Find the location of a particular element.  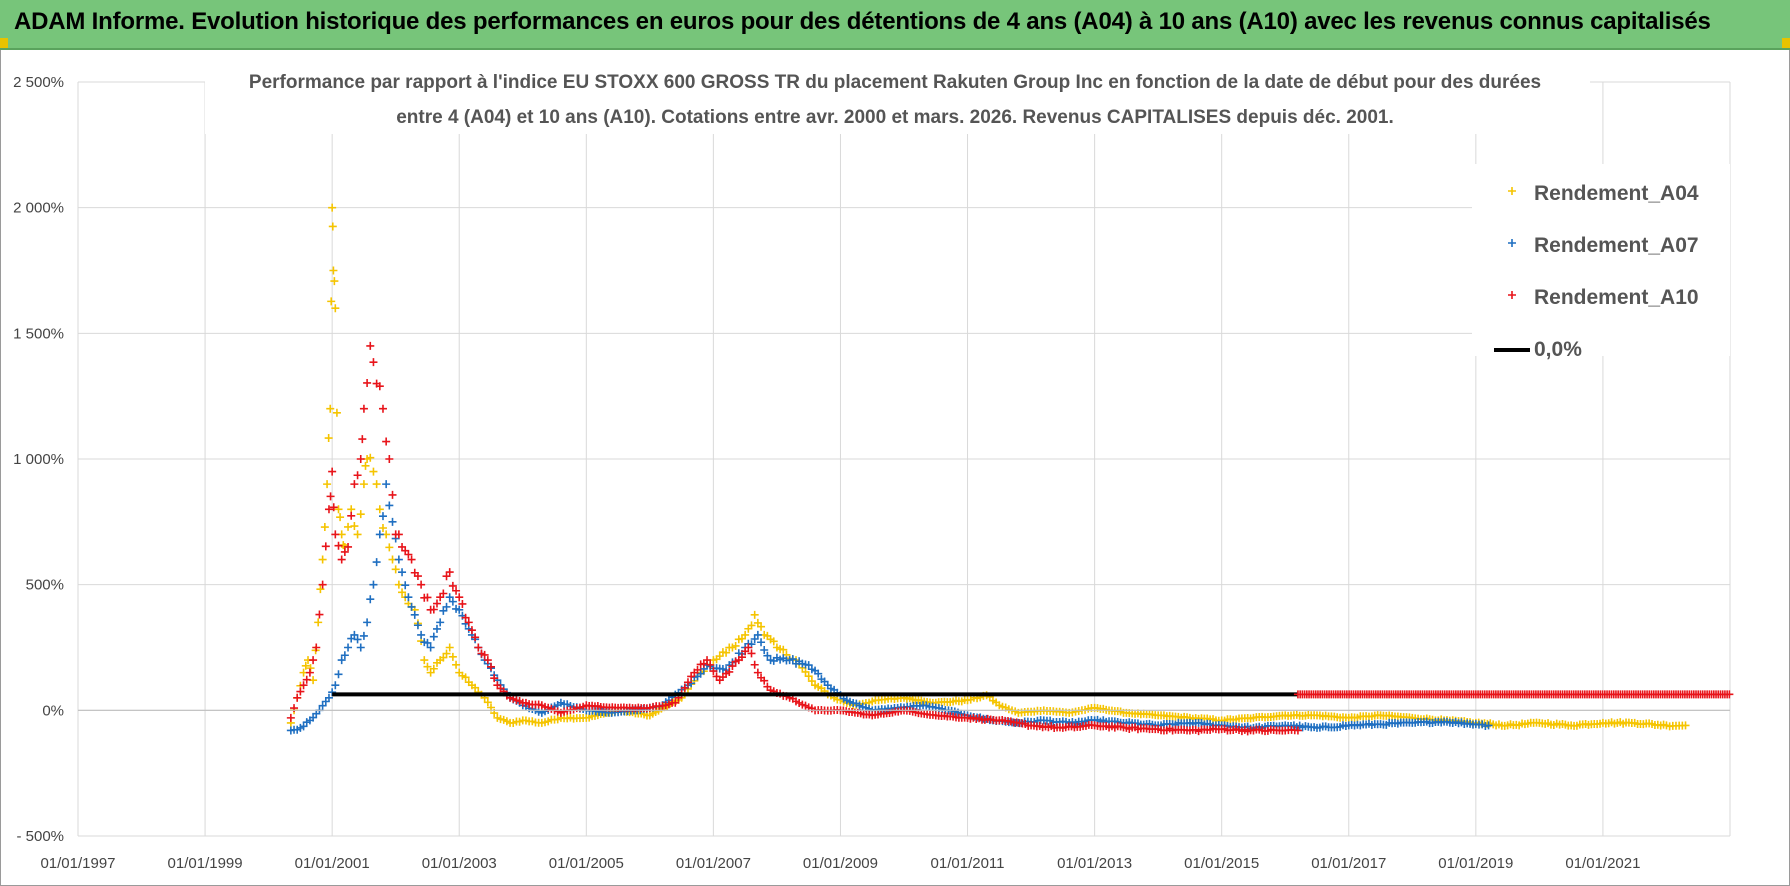

y-tick-label: - 500% is located at coordinates (40, 836).